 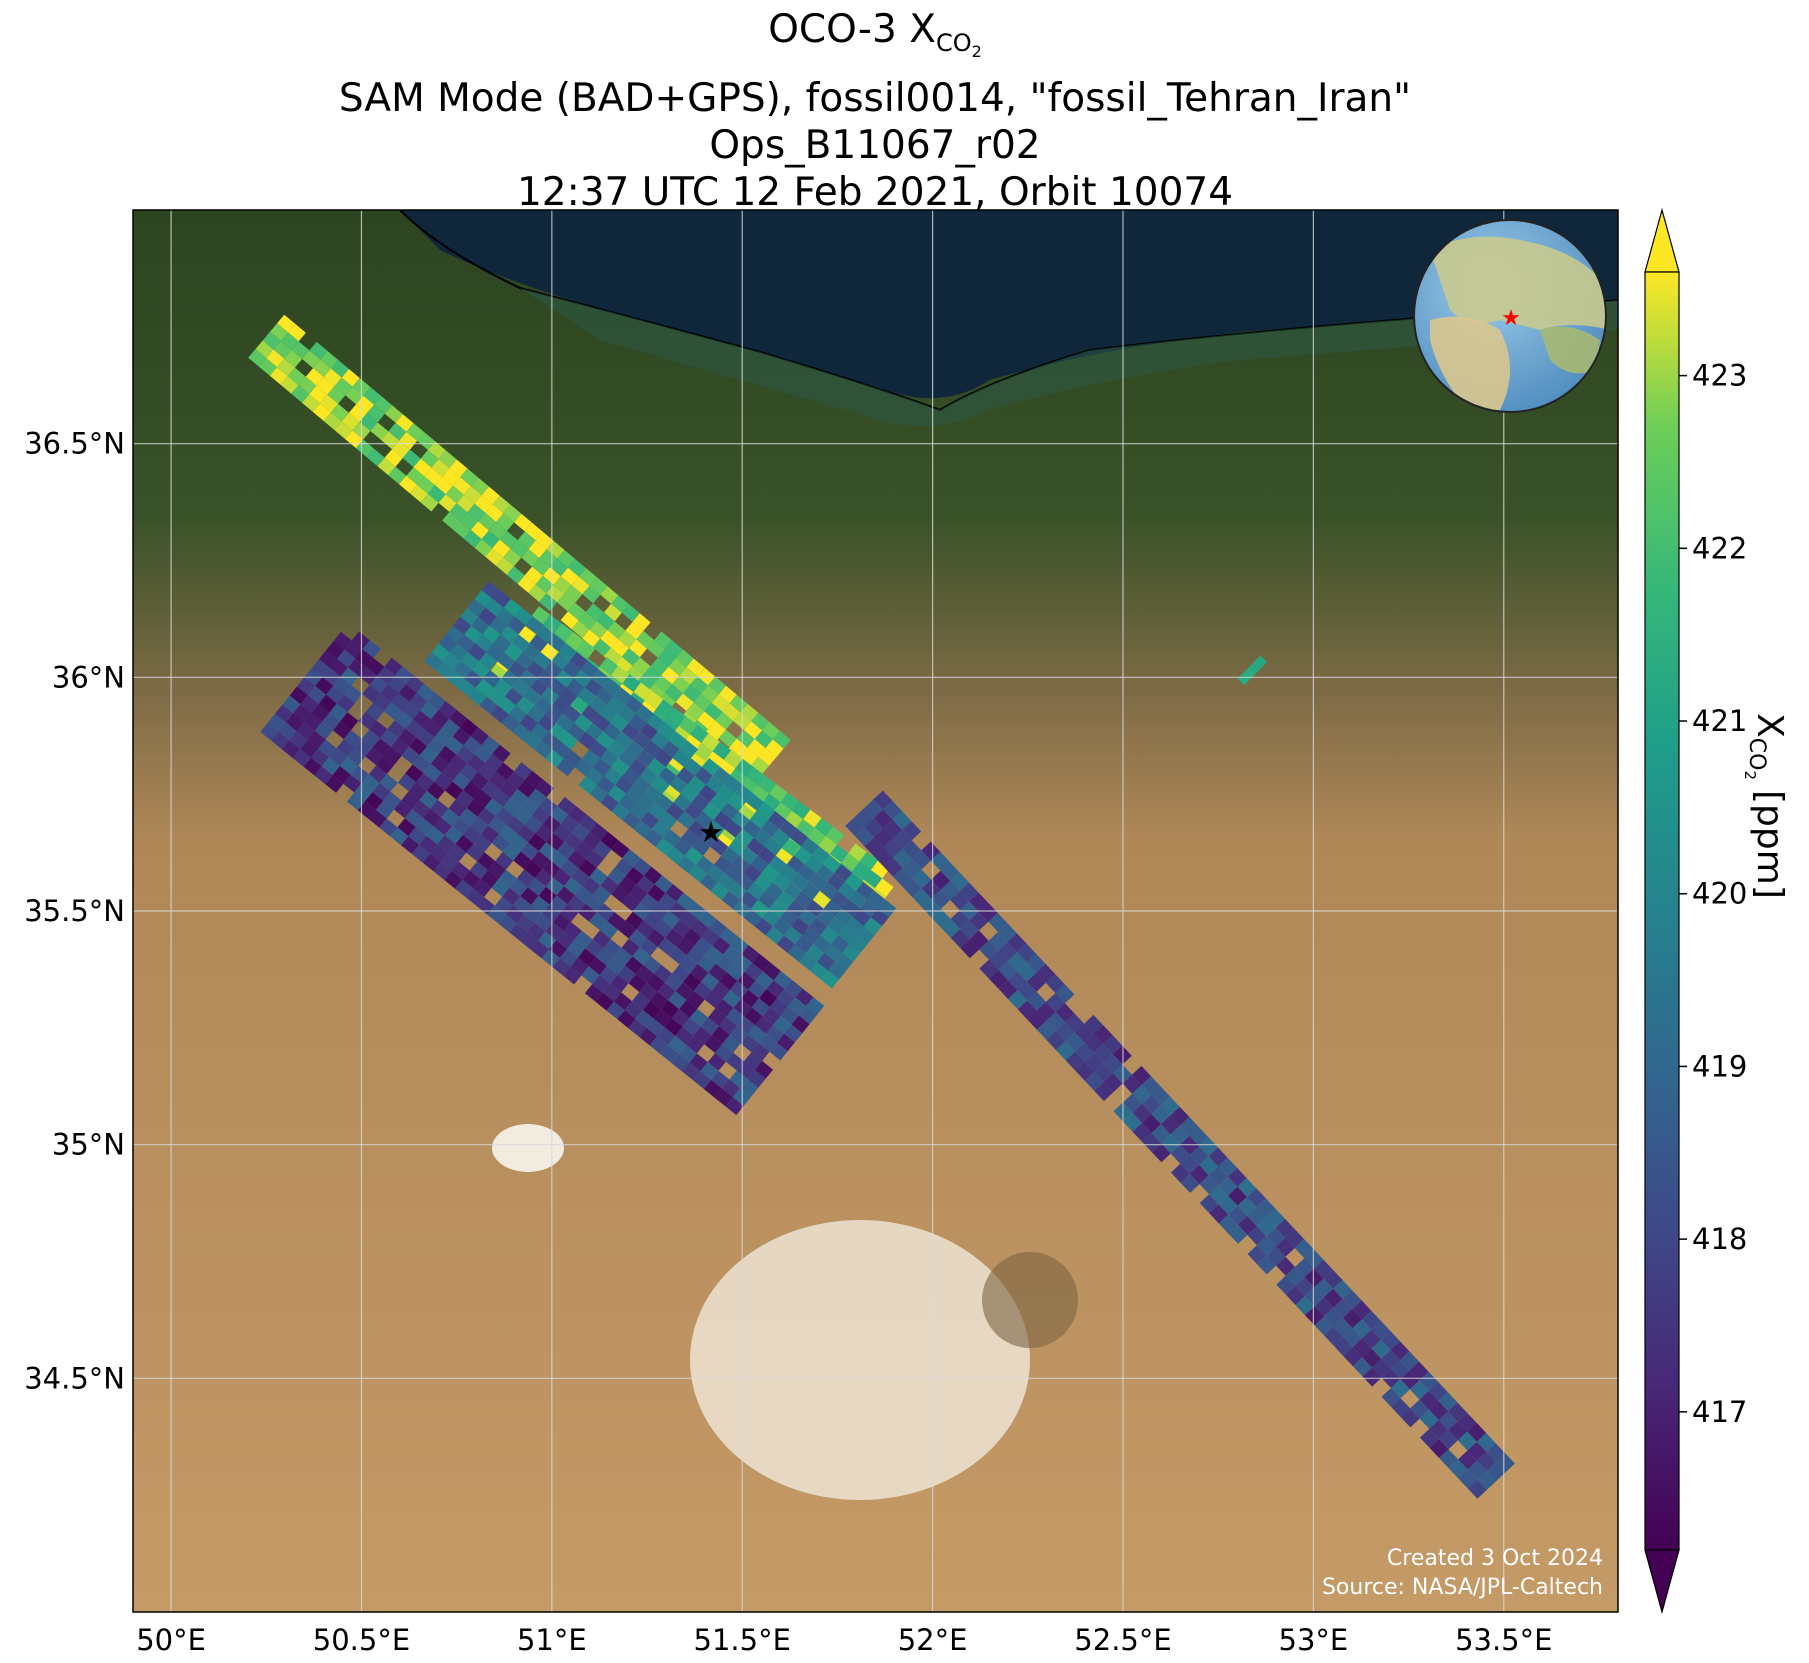 What do you see at coordinates (1662, 911) in the screenshot?
I see `colorbar-gradient` at bounding box center [1662, 911].